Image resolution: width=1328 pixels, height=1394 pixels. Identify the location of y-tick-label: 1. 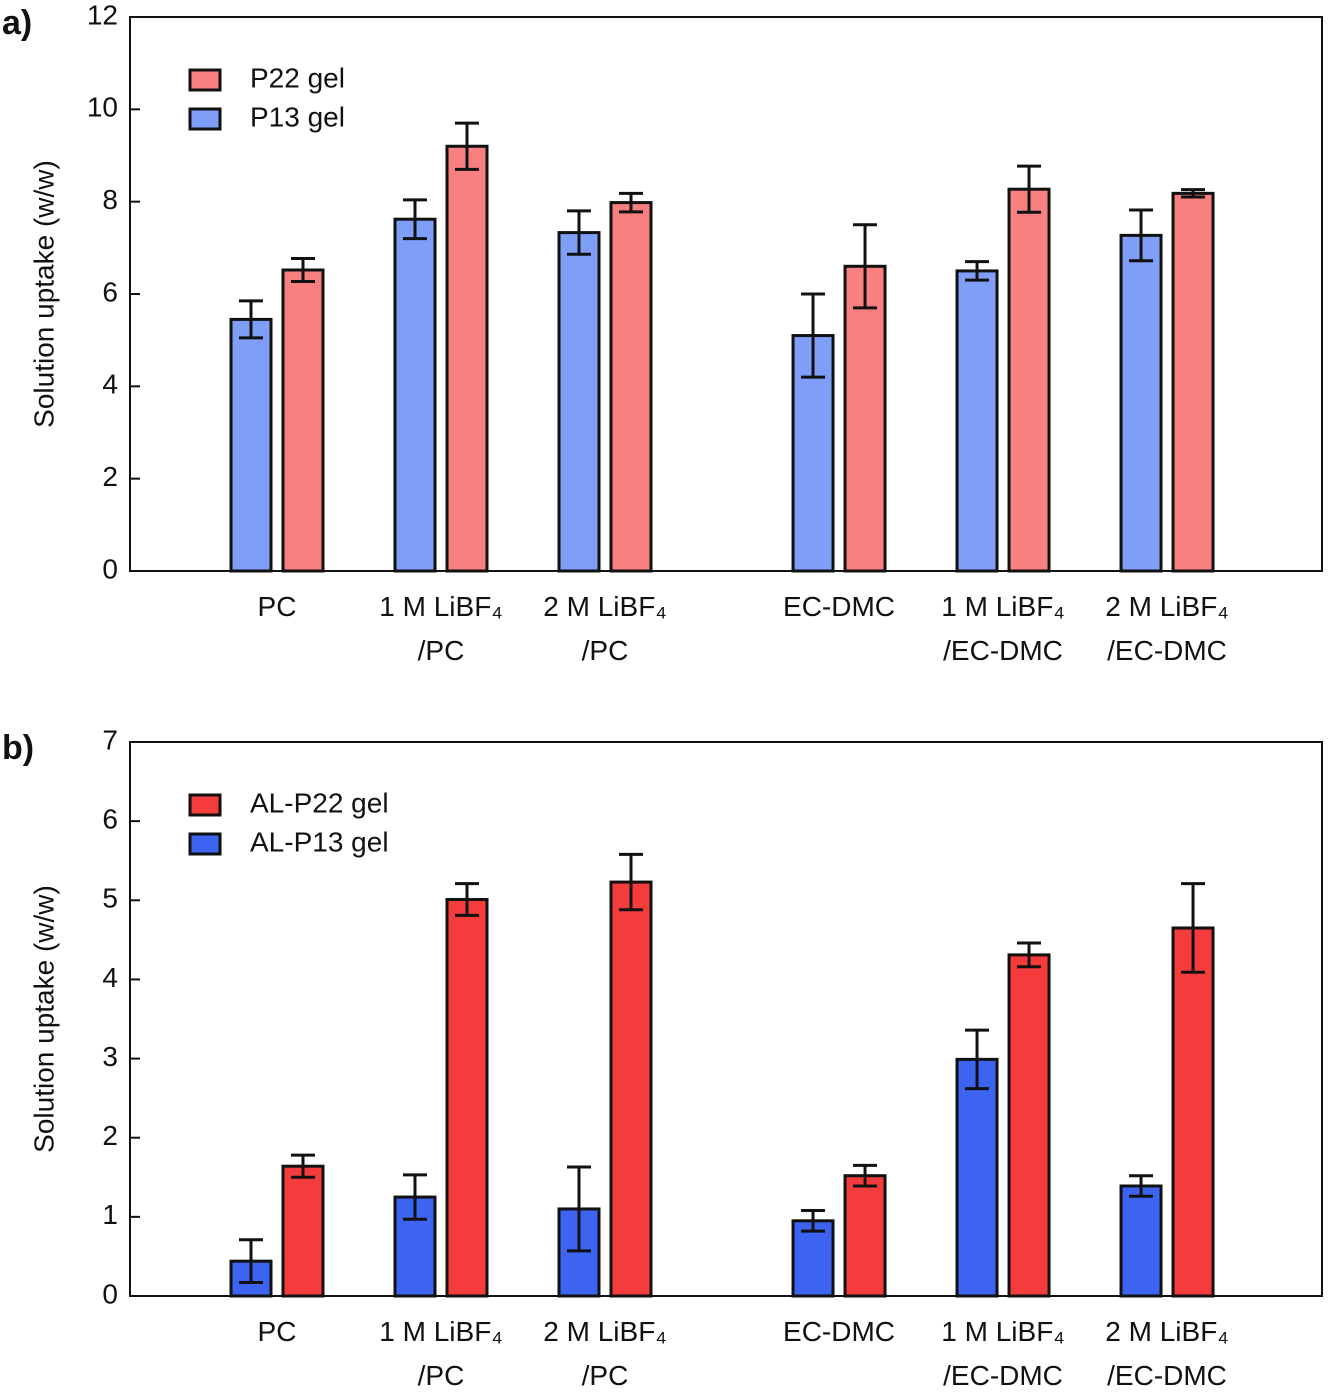
(110, 1214).